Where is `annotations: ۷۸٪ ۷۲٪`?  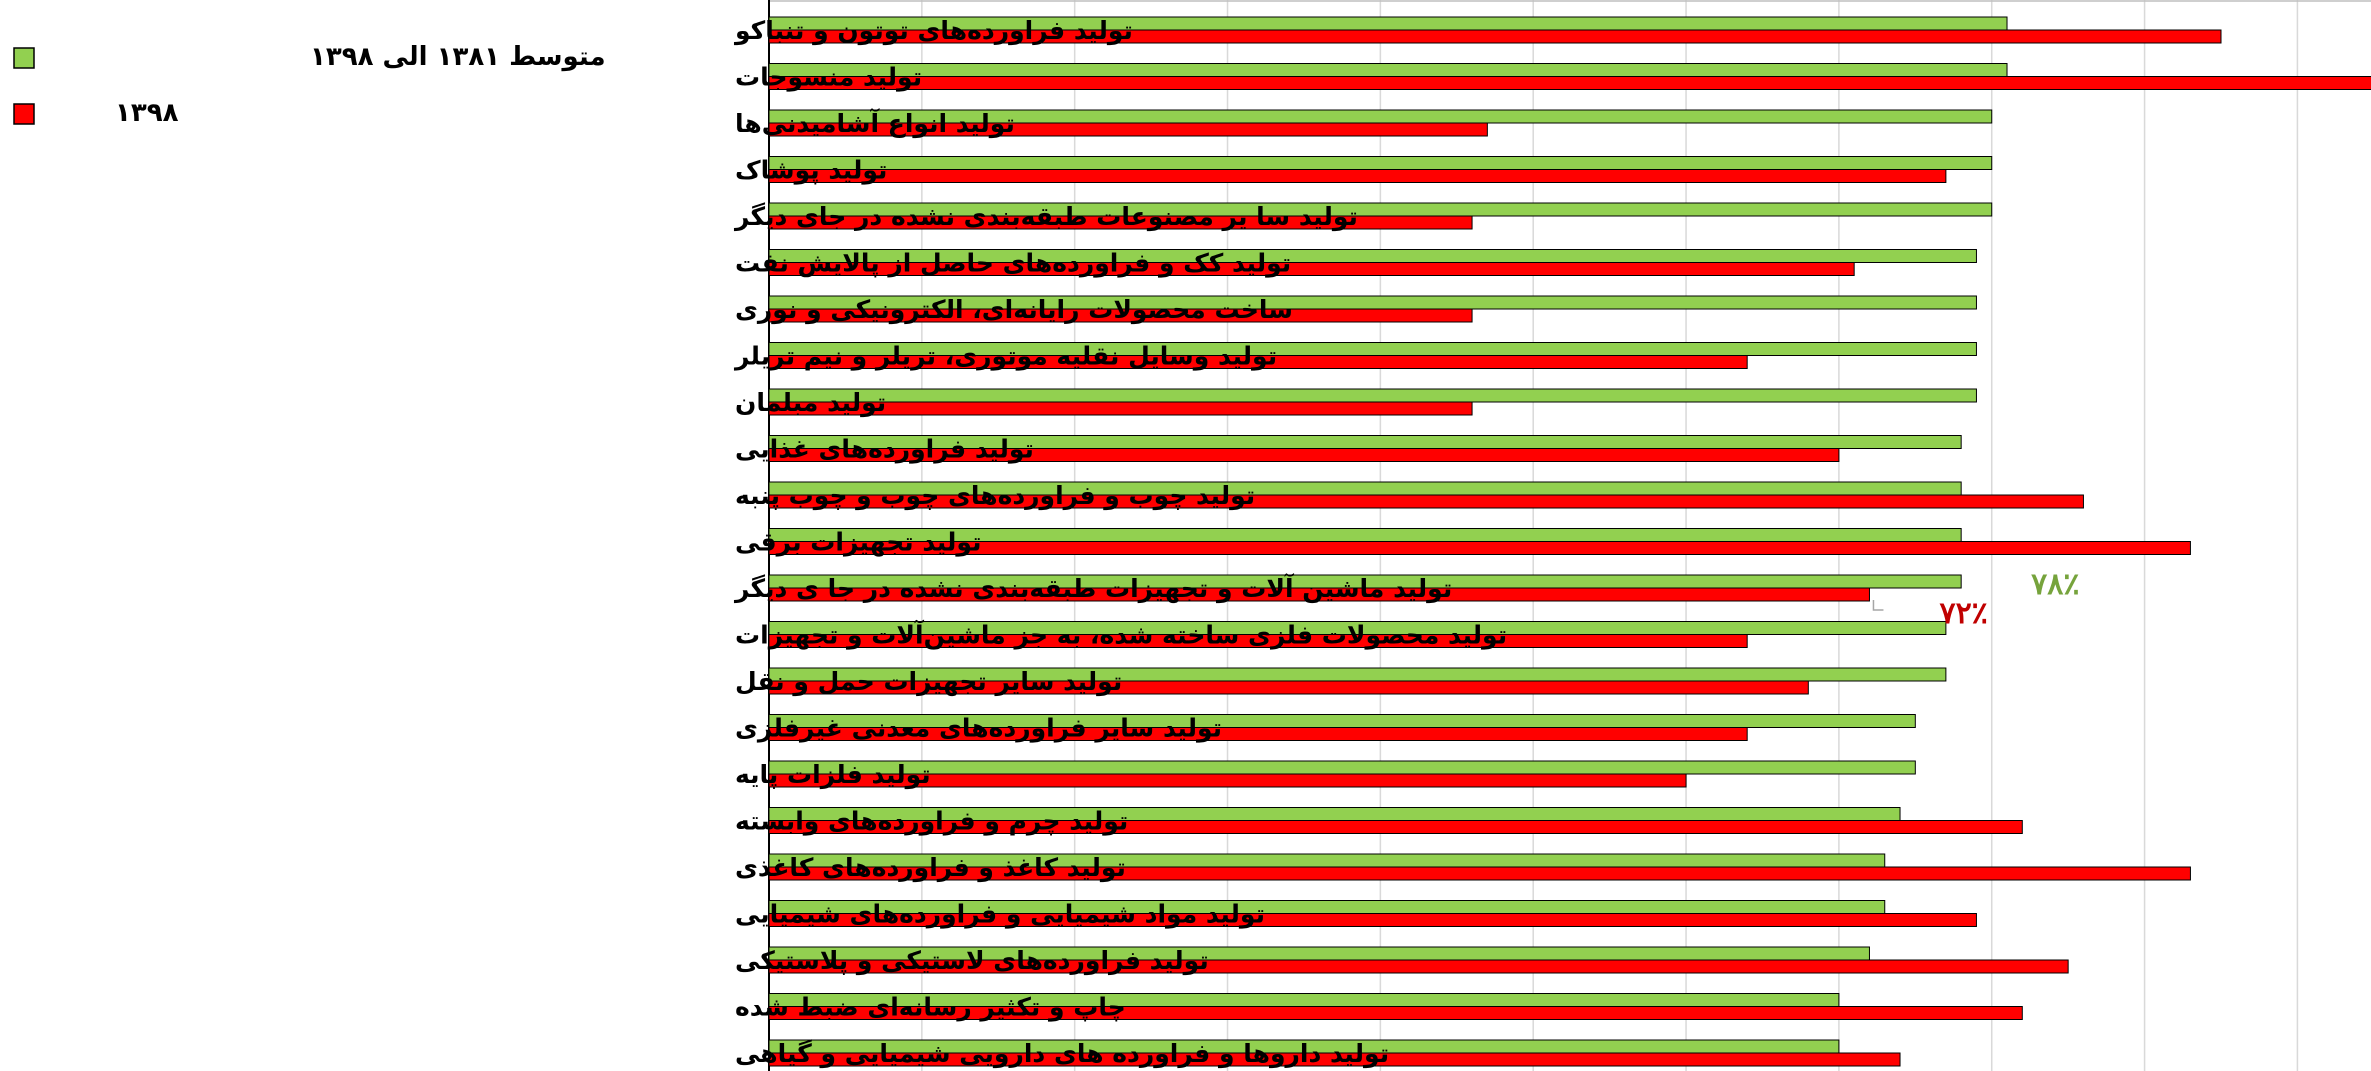
annotations: ۷۸٪ ۷۲٪ is located at coordinates (1976, 599).